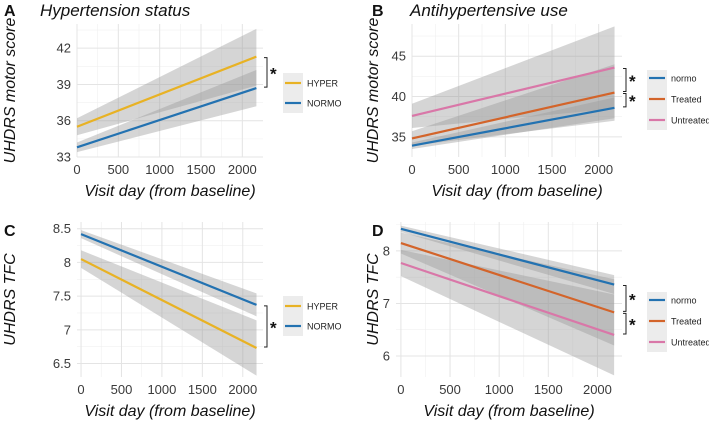 Image resolution: width=709 pixels, height=426 pixels. I want to click on panel-title: Hypertension status, so click(115, 10).